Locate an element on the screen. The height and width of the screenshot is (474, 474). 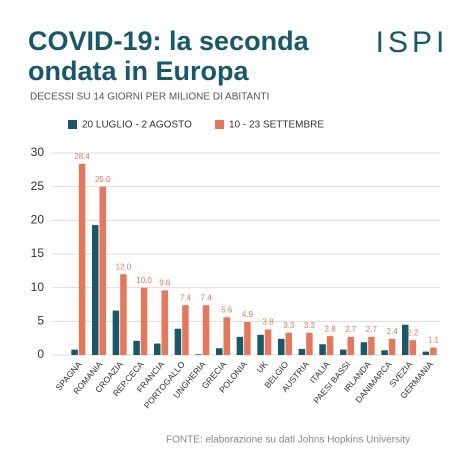
x-tick-label: UK is located at coordinates (261, 367).